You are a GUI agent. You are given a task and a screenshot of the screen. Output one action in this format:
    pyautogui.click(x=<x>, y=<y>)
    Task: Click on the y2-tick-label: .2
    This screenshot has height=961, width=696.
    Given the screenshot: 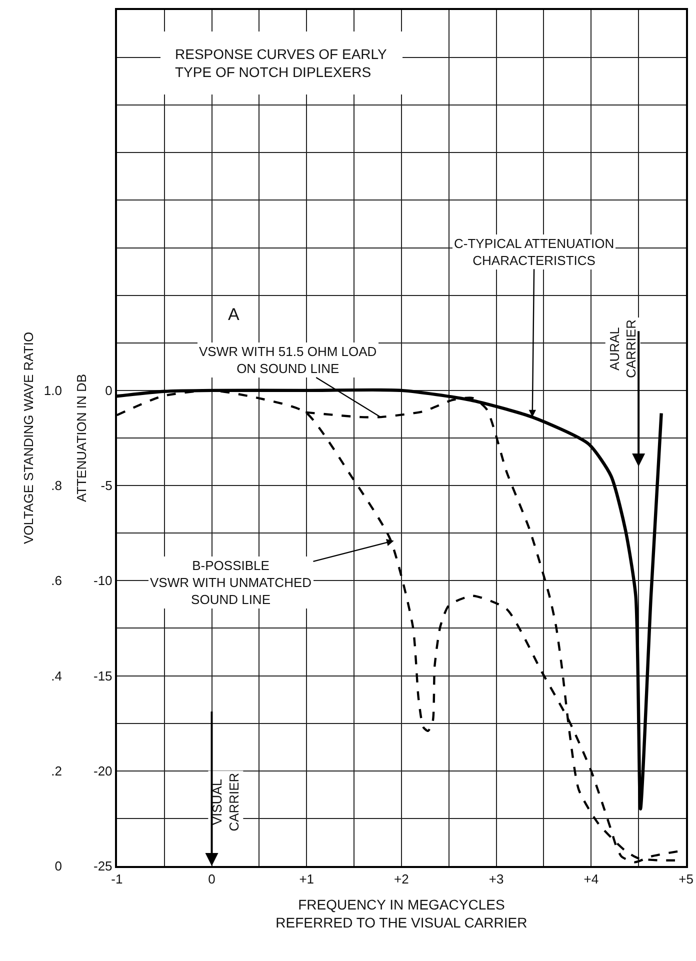 What is the action you would take?
    pyautogui.click(x=56, y=770)
    